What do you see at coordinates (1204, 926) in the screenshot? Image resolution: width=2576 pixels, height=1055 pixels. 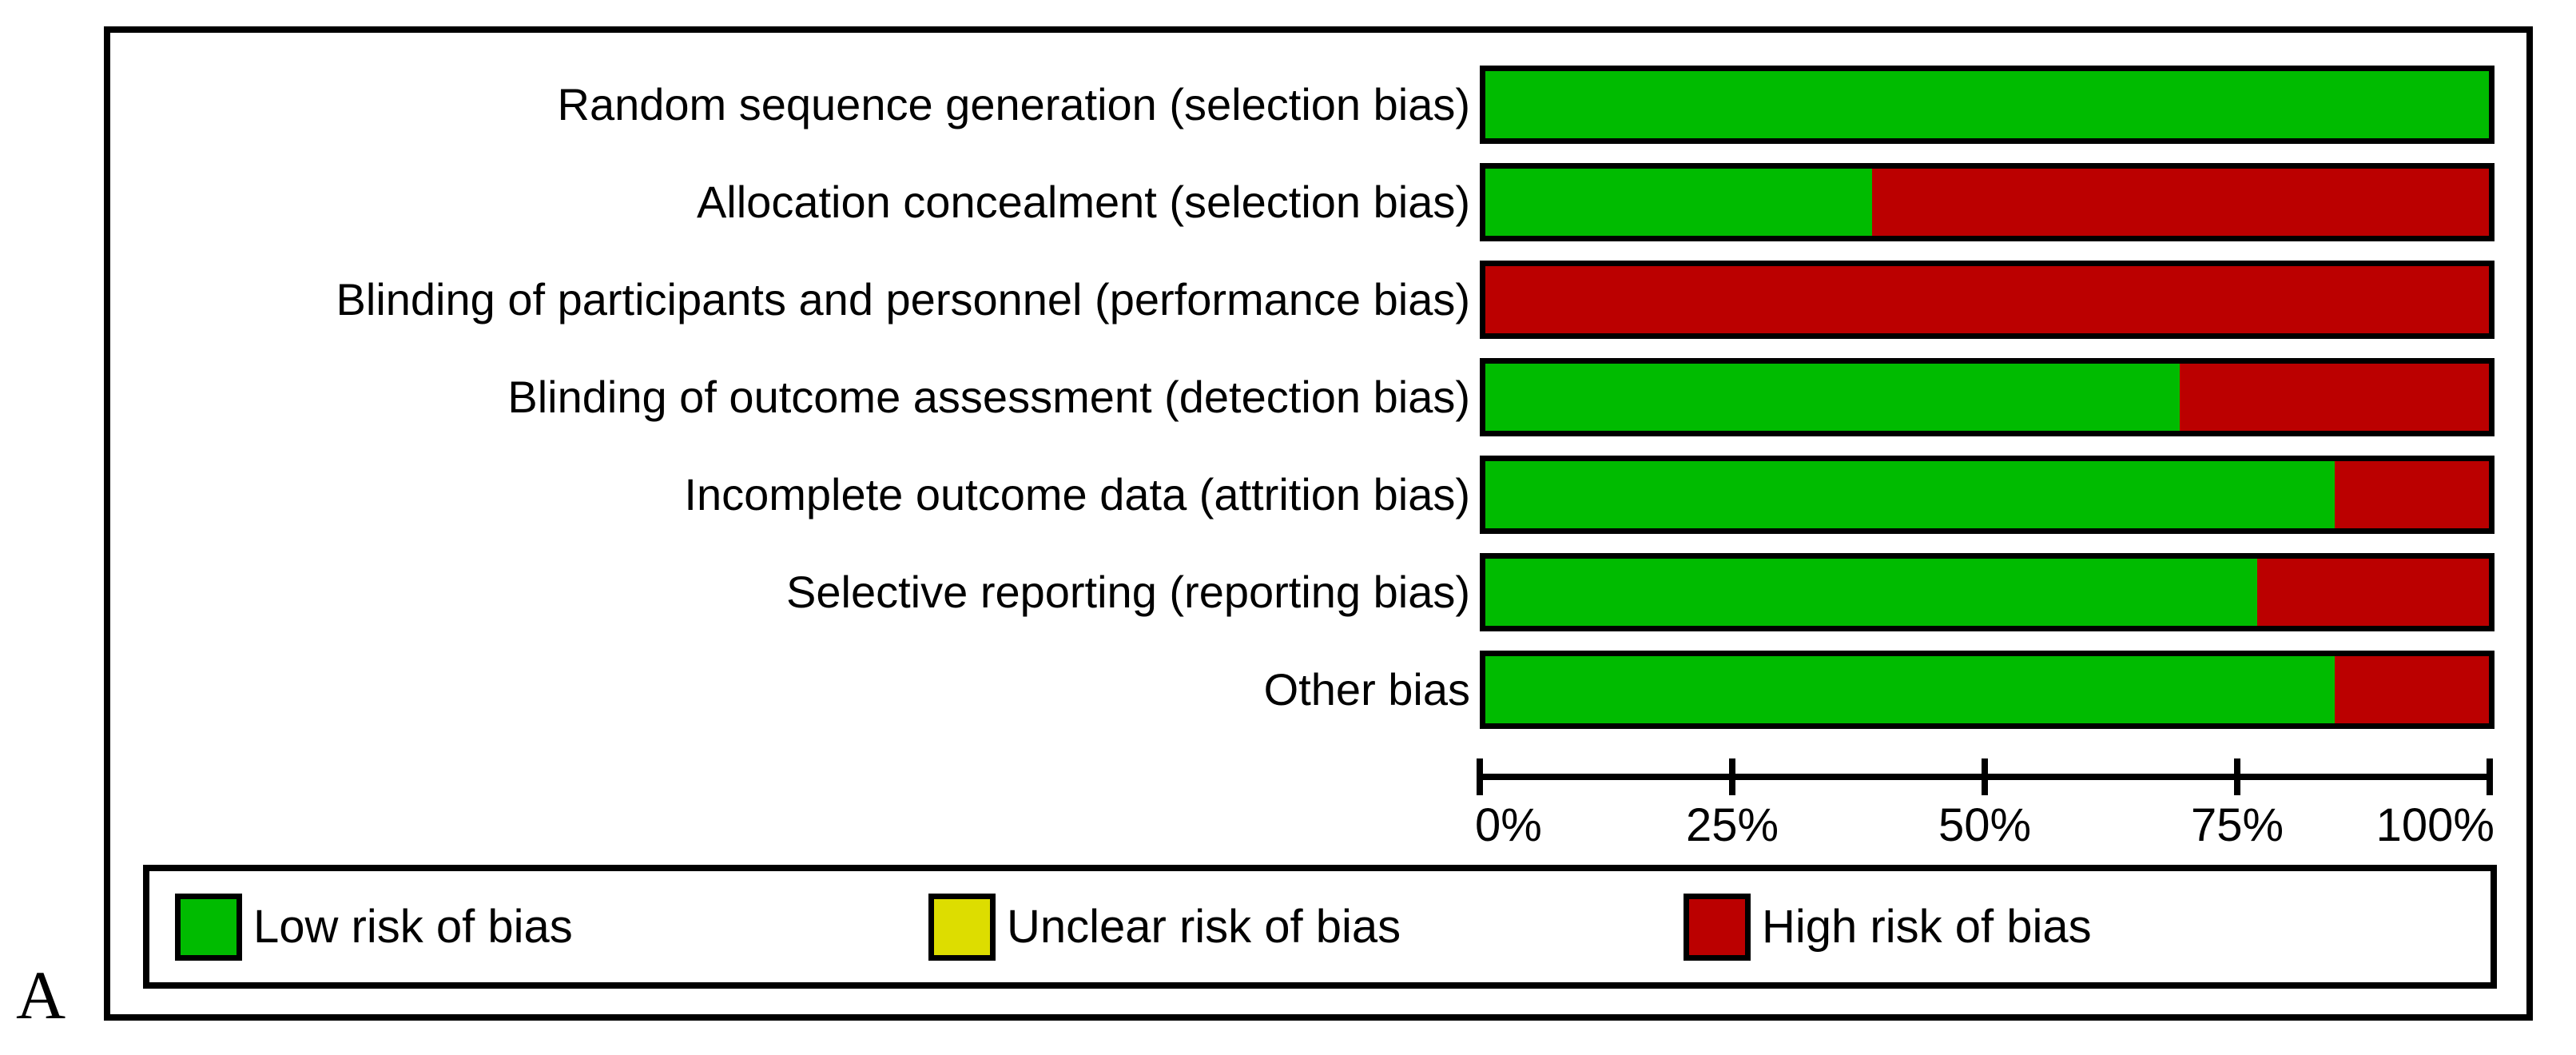 I see `legend-label-unclear: Unclear risk of bias` at bounding box center [1204, 926].